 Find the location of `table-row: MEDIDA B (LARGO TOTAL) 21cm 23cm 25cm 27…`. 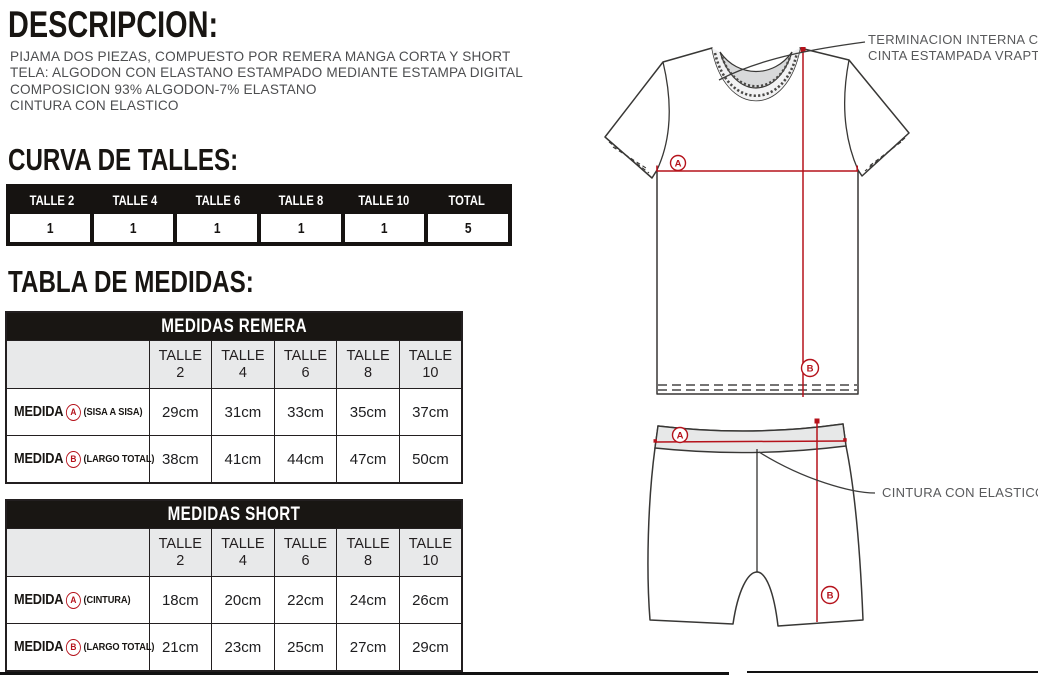

table-row: MEDIDA B (LARGO TOTAL) 21cm 23cm 25cm 27… is located at coordinates (234, 647).